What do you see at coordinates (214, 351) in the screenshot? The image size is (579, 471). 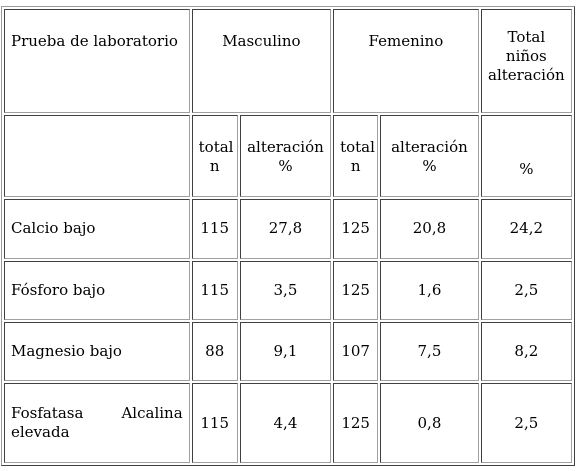 I see `cell-male-n: 88` at bounding box center [214, 351].